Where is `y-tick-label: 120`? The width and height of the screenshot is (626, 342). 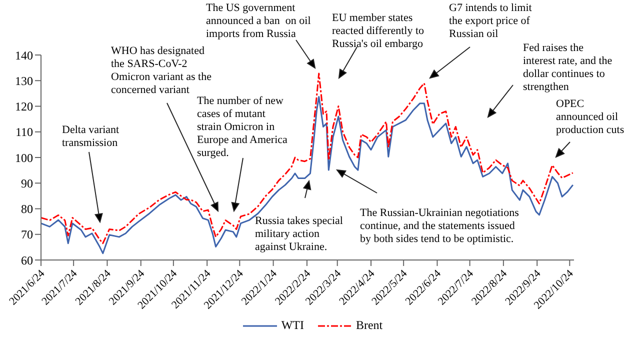
y-tick-label: 120 is located at coordinates (24, 107).